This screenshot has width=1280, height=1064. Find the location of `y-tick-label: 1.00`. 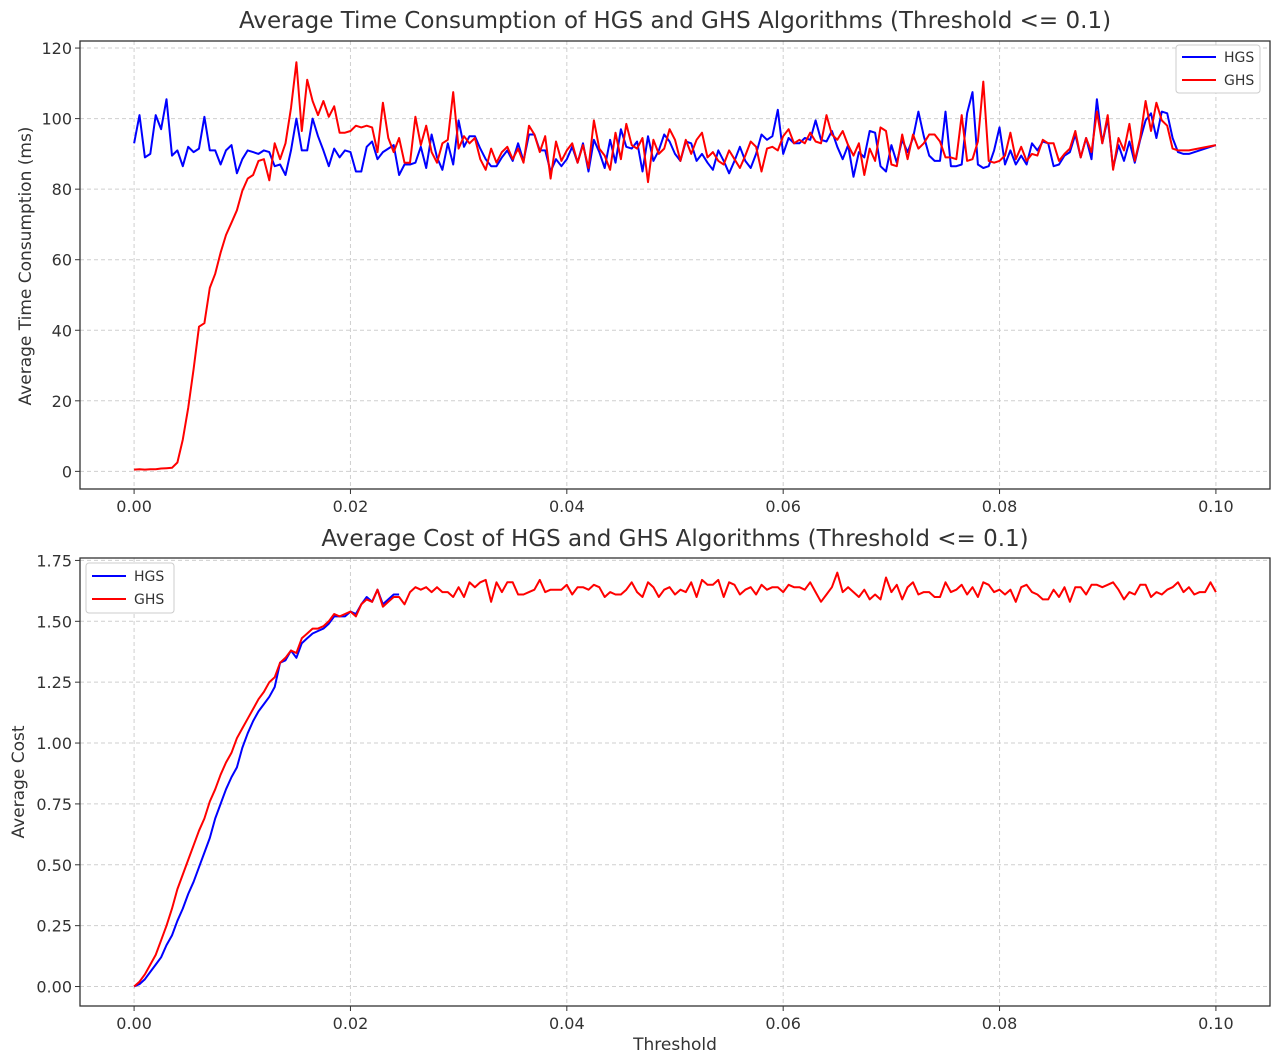

y-tick-label: 1.00 is located at coordinates (54, 743).